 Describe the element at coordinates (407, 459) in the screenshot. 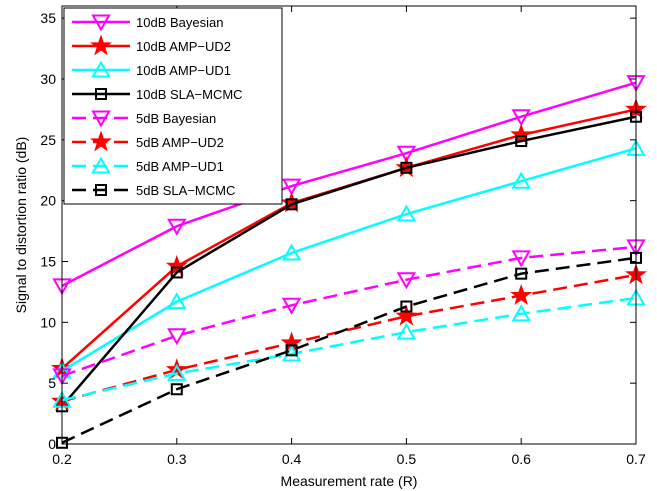

I see `x-tick-label: 0.5` at that location.